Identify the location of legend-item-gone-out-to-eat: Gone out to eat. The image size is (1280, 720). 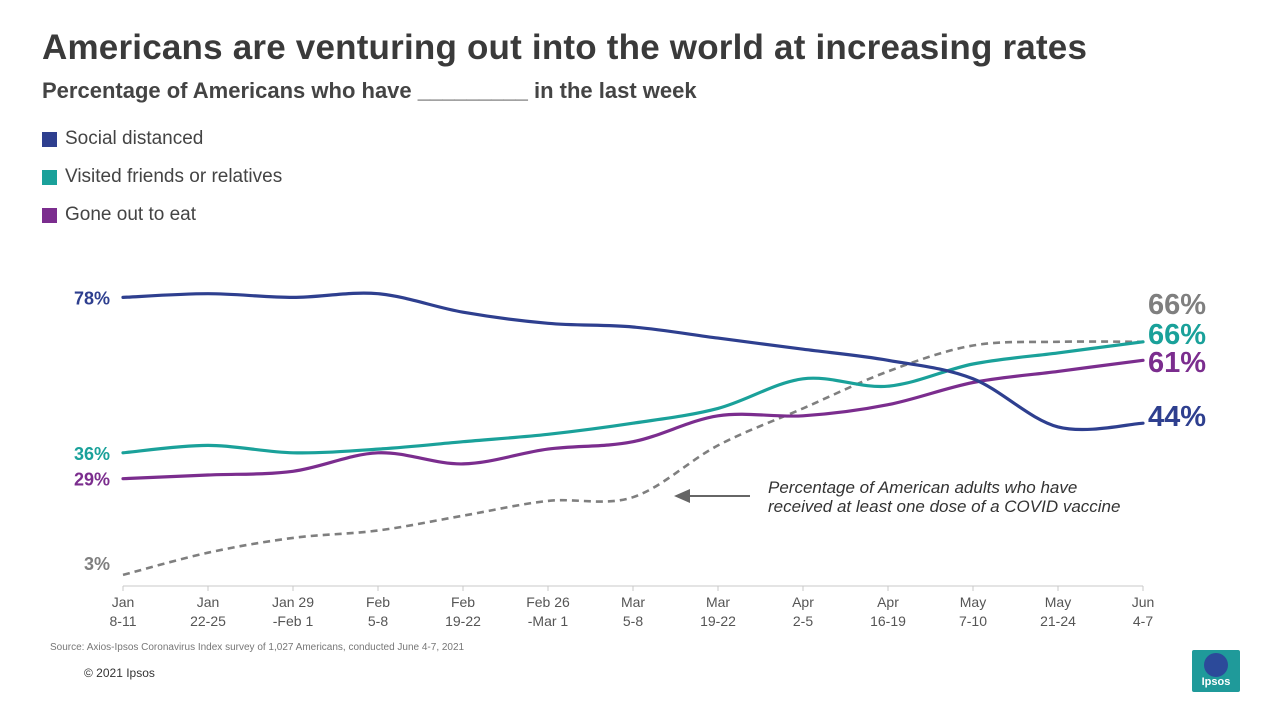
(162, 215).